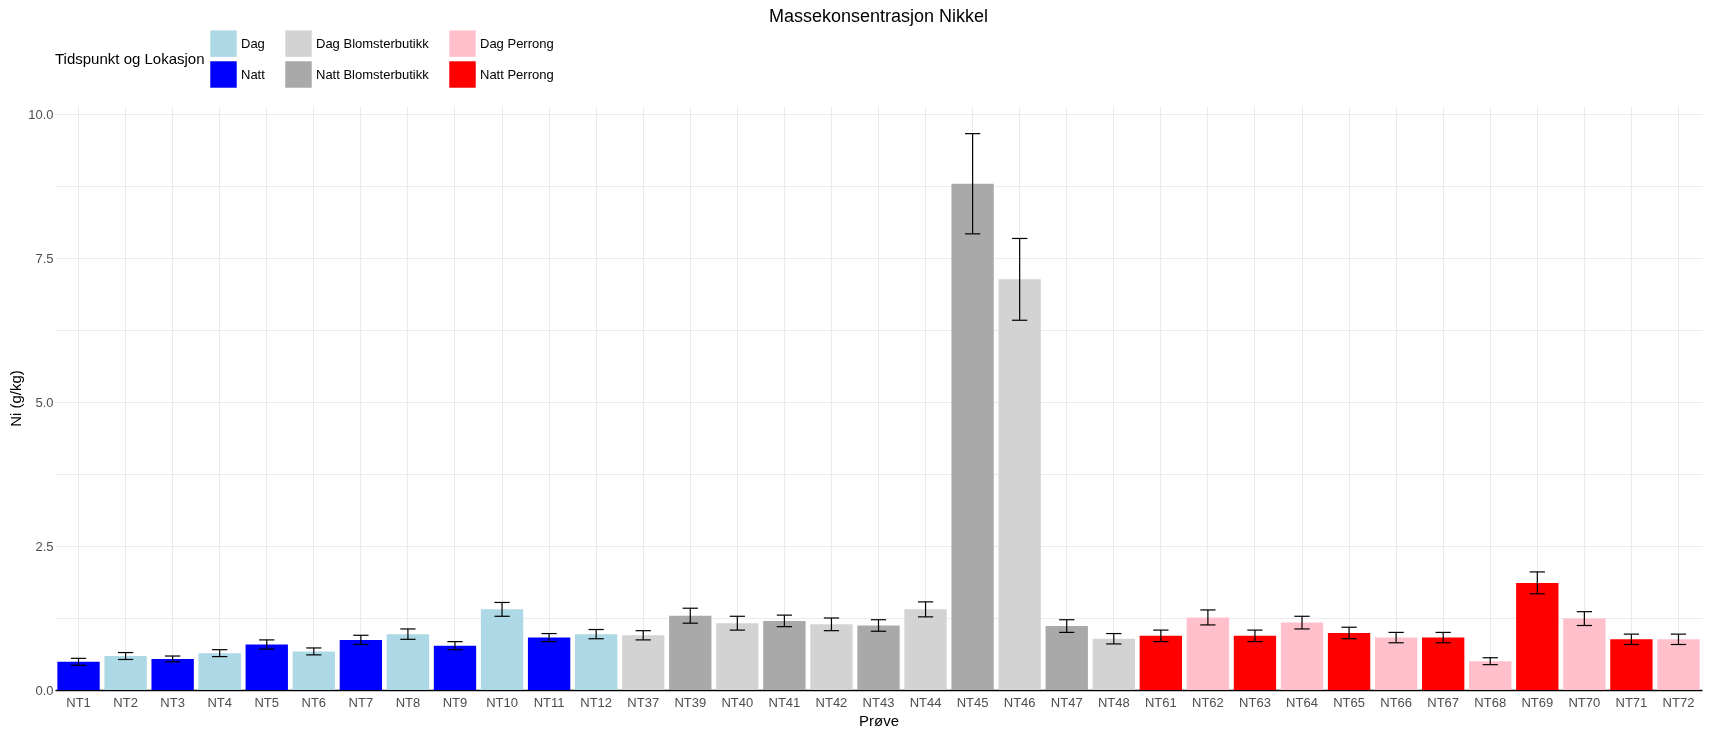 This screenshot has height=752, width=1730. Describe the element at coordinates (690, 702) in the screenshot. I see `x-tick-label: NT39` at that location.